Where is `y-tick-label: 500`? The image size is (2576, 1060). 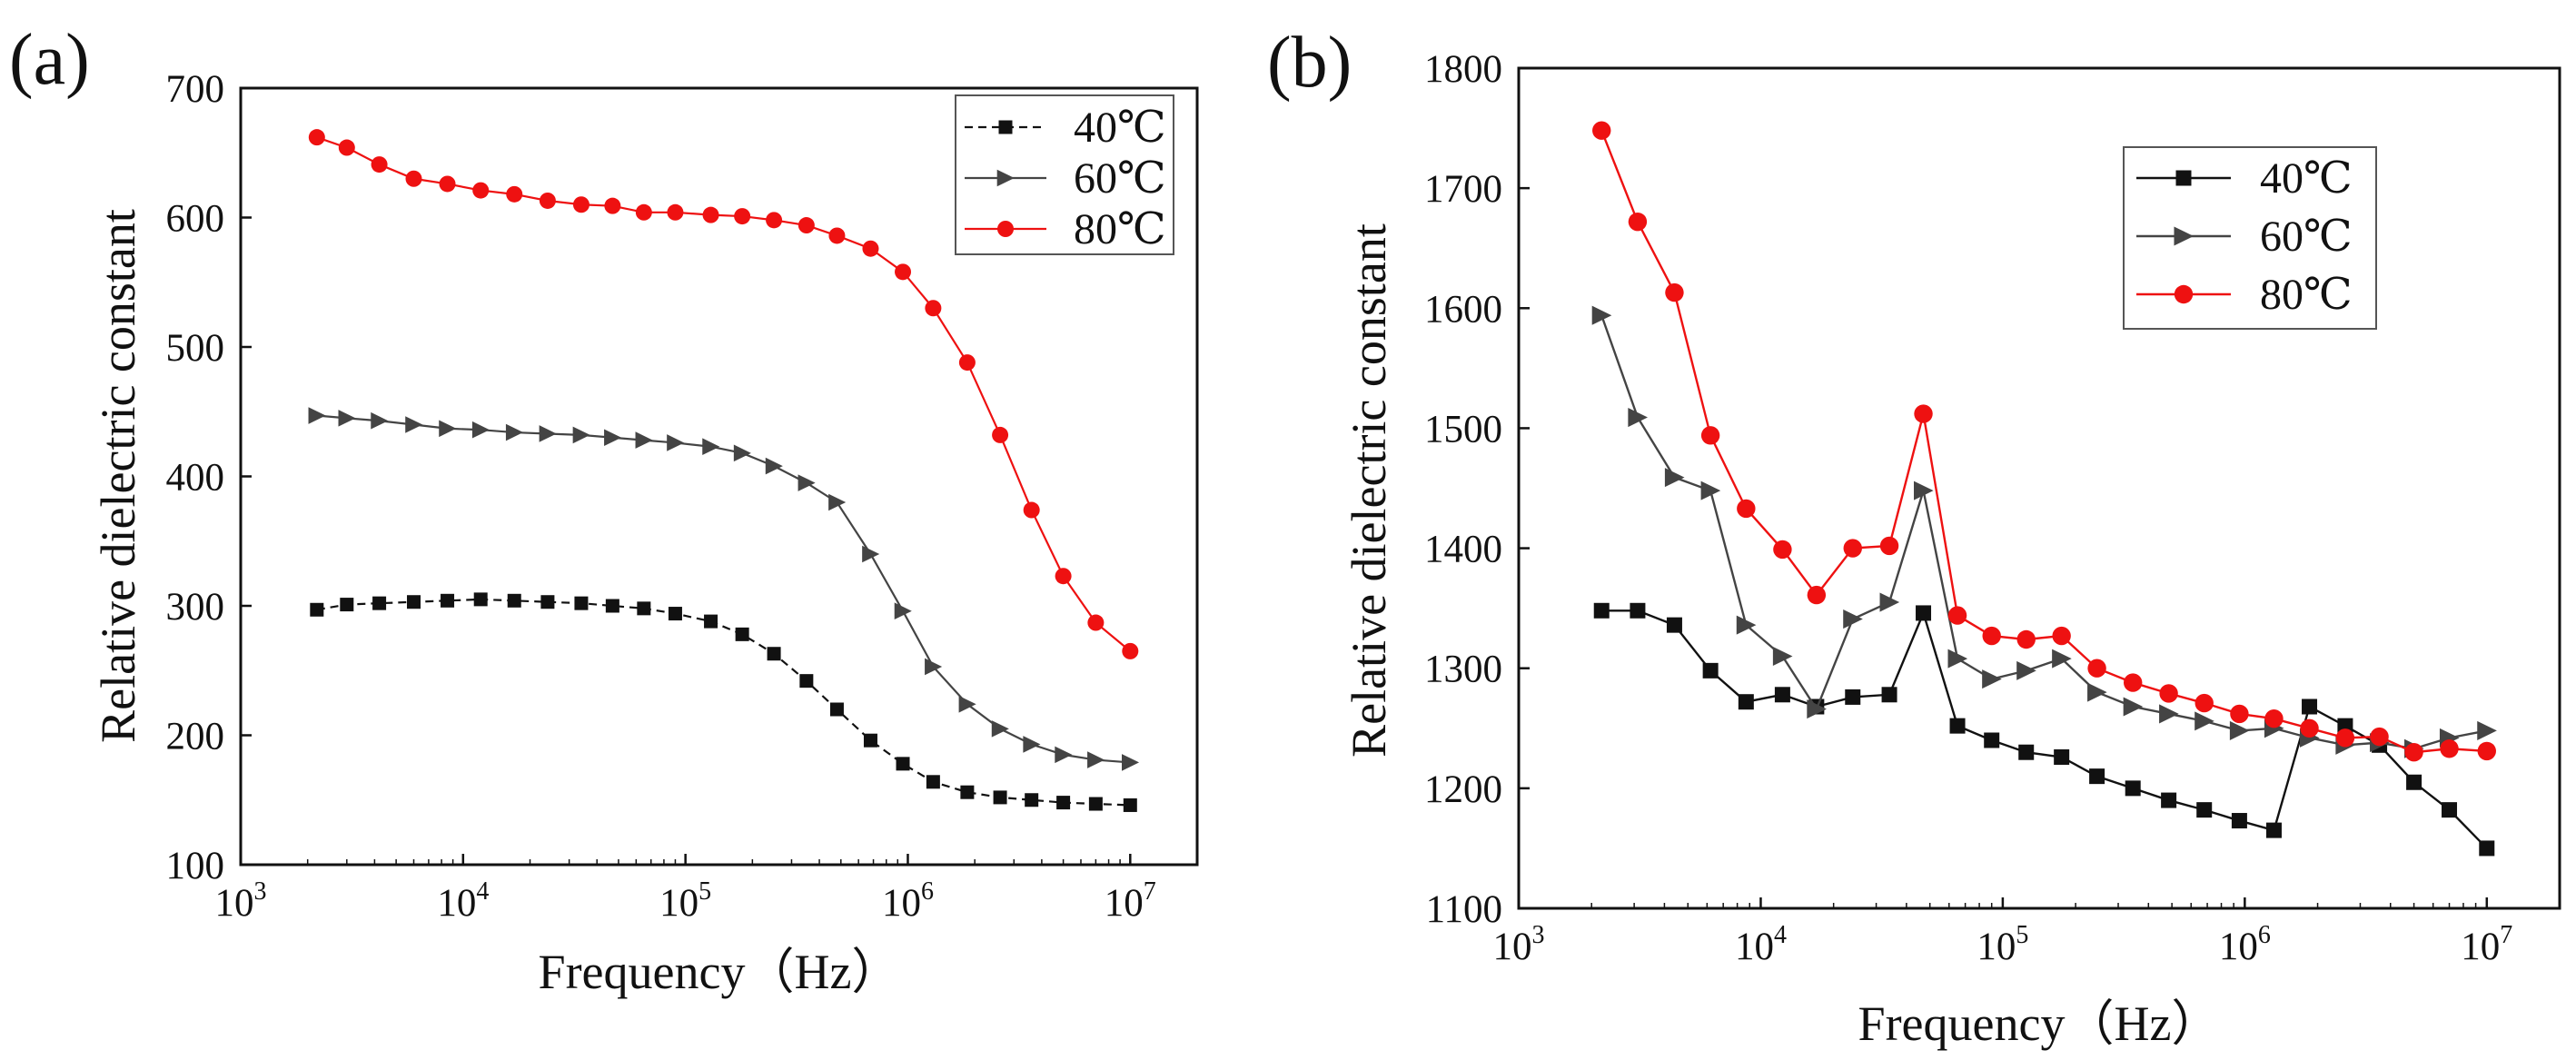 y-tick-label: 500 is located at coordinates (195, 348).